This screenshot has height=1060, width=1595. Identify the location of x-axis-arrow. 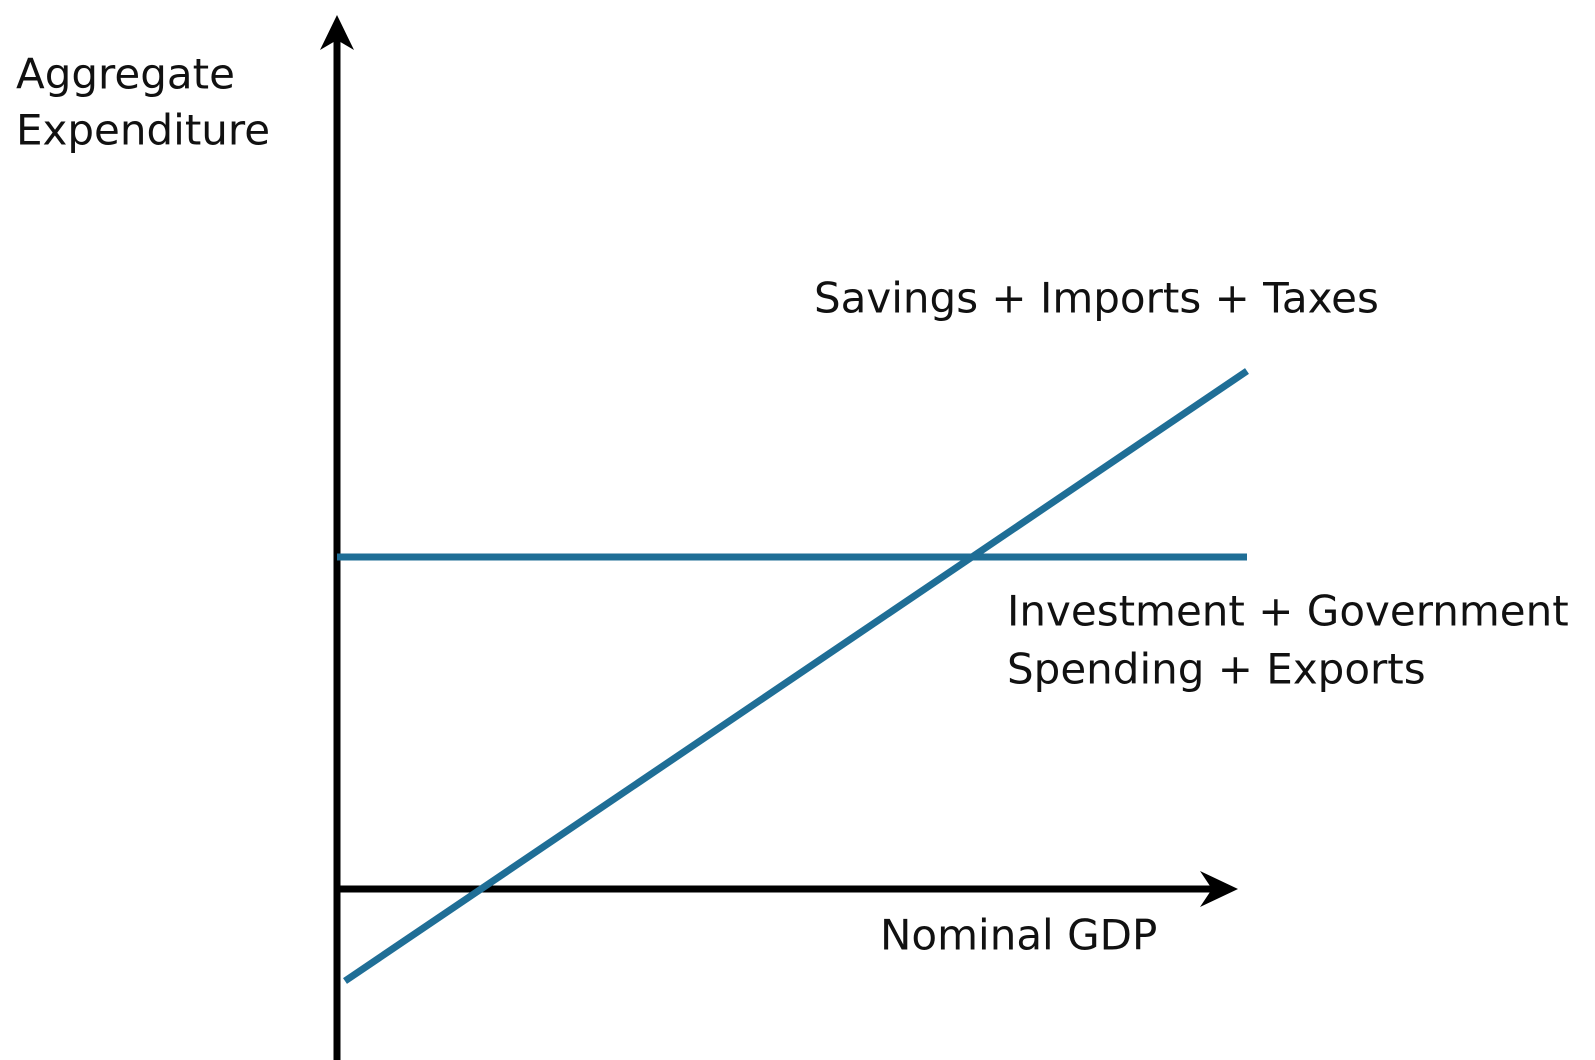
(1219, 889).